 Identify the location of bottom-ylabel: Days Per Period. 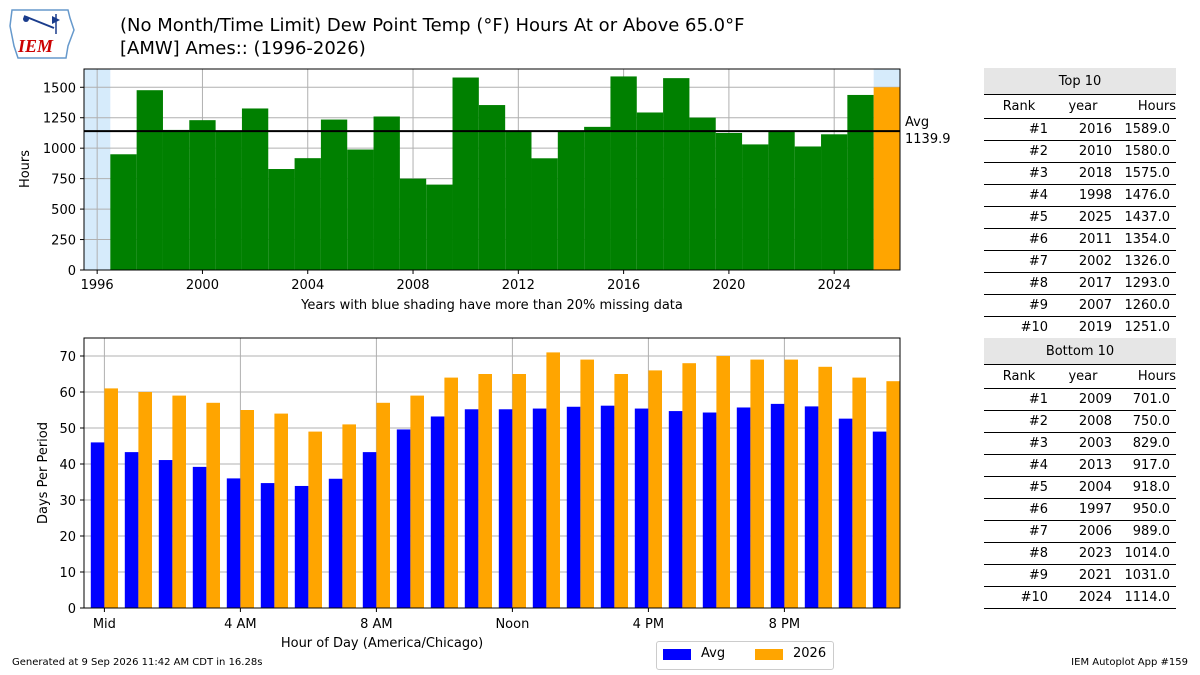
(43, 473).